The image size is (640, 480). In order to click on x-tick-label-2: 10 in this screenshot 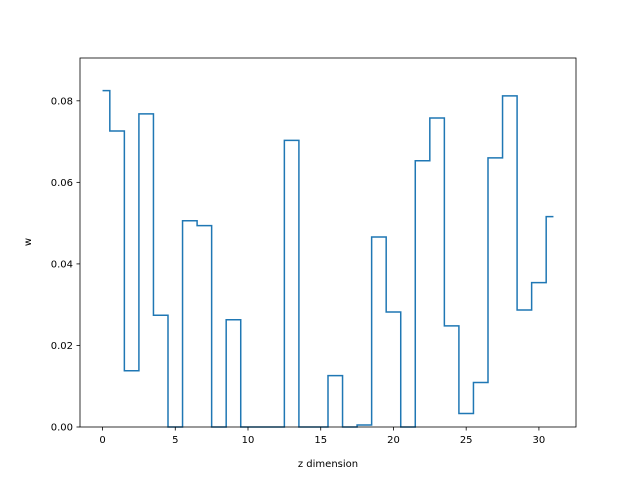, I will do `click(248, 440)`.